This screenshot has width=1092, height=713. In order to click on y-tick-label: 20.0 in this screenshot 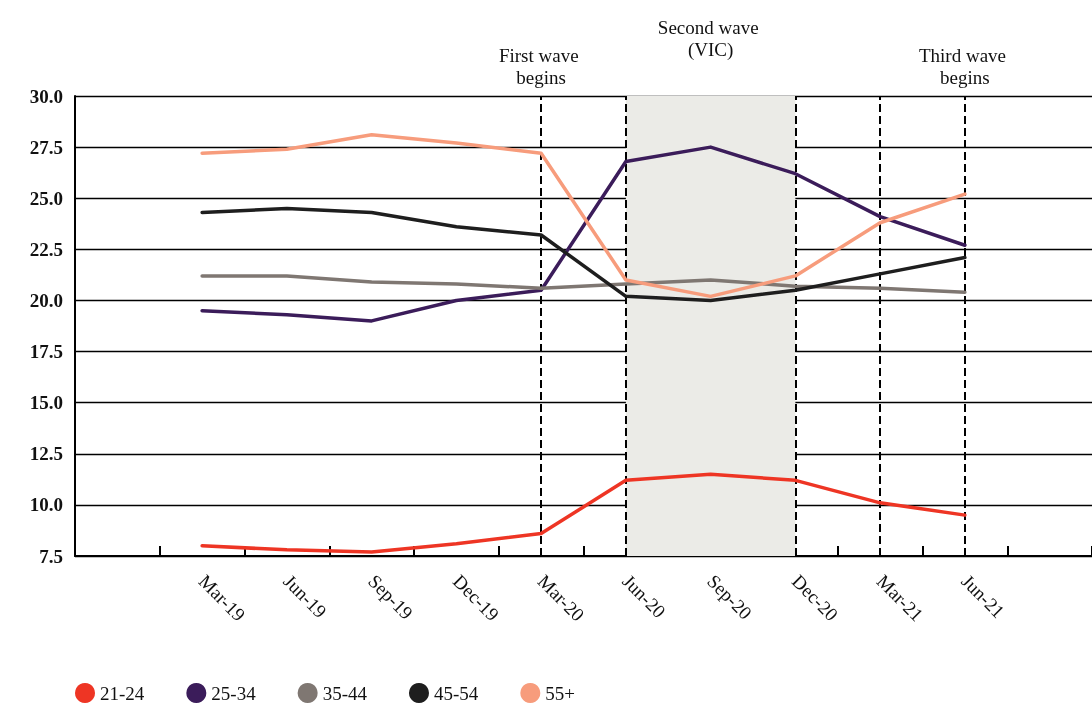, I will do `click(46, 300)`.